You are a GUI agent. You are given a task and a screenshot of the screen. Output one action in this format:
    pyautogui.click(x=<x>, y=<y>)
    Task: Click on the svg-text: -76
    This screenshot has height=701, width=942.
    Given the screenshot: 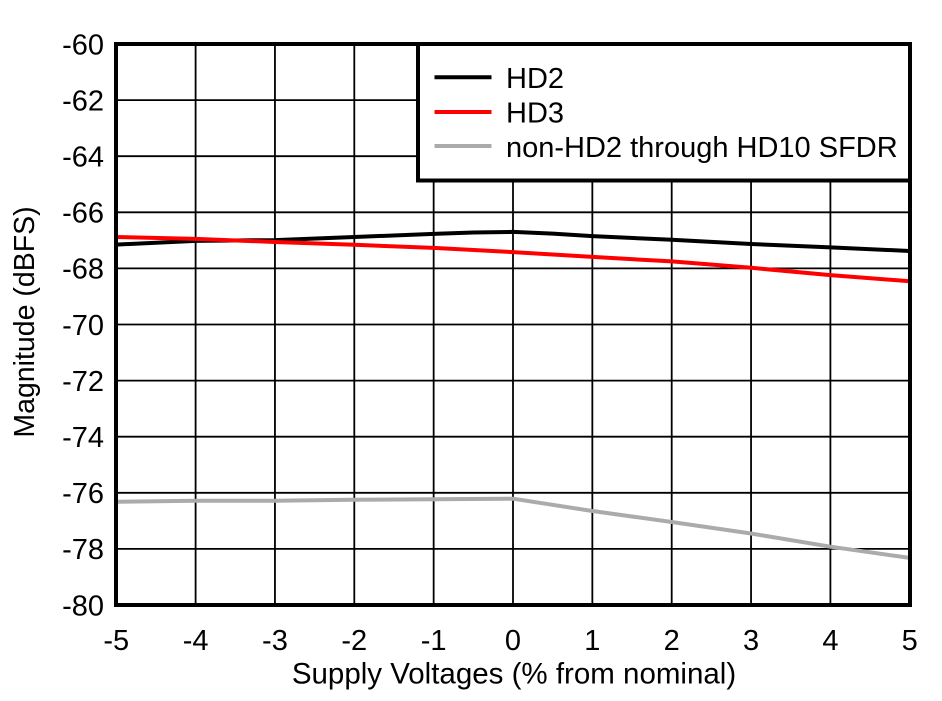 What is the action you would take?
    pyautogui.click(x=83, y=494)
    